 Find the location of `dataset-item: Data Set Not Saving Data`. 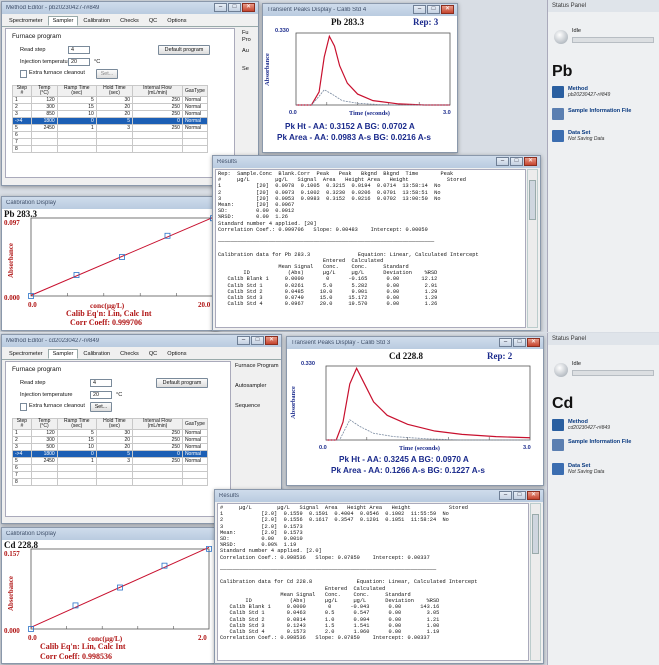

dataset-item: Data Set Not Saving Data is located at coordinates (578, 136).